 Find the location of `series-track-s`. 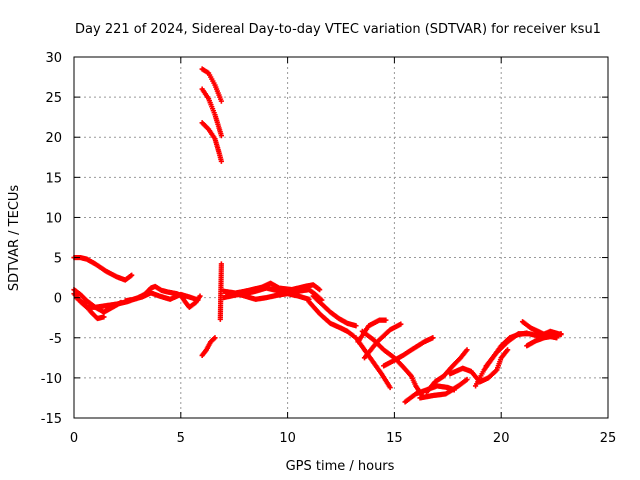

series-track-s is located at coordinates (382, 341).